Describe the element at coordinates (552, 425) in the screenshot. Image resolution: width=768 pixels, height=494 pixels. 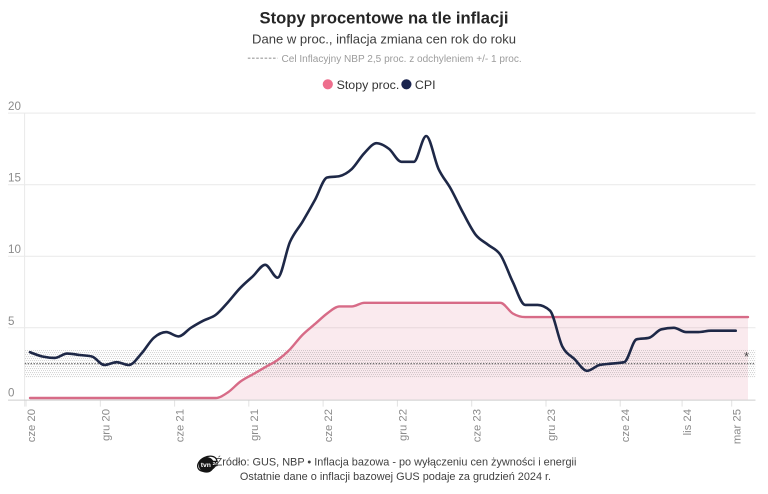
I see `svg-text: gru 23` at that location.